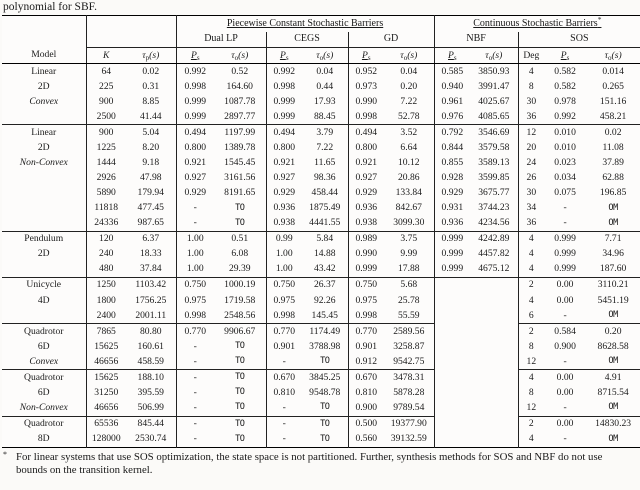  Describe the element at coordinates (221, 39) in the screenshot. I see `method-dual-lp: Dual LP` at that location.